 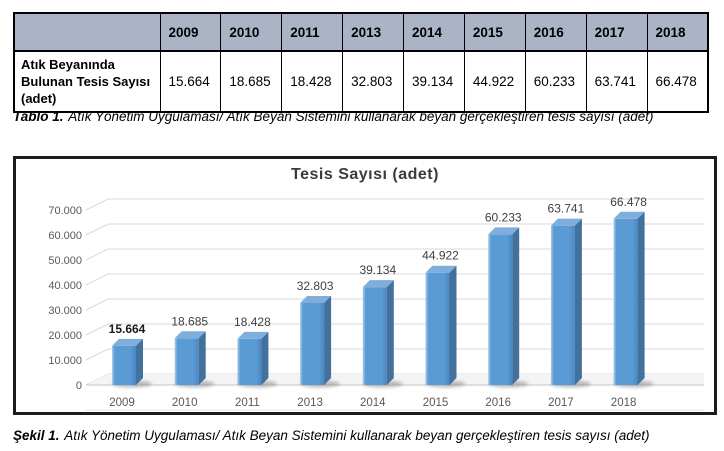 I want to click on table-caption-label: Tablo 1., so click(x=38, y=116).